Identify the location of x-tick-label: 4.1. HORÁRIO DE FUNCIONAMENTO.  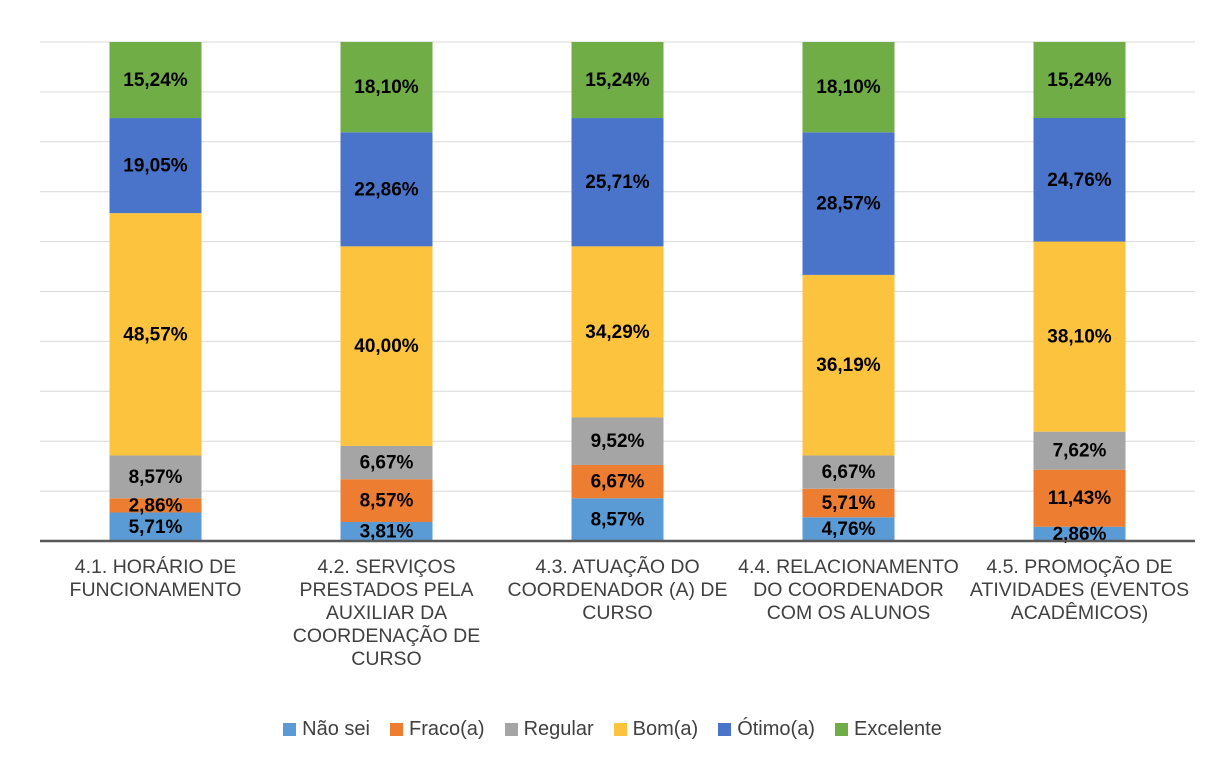
(155, 578).